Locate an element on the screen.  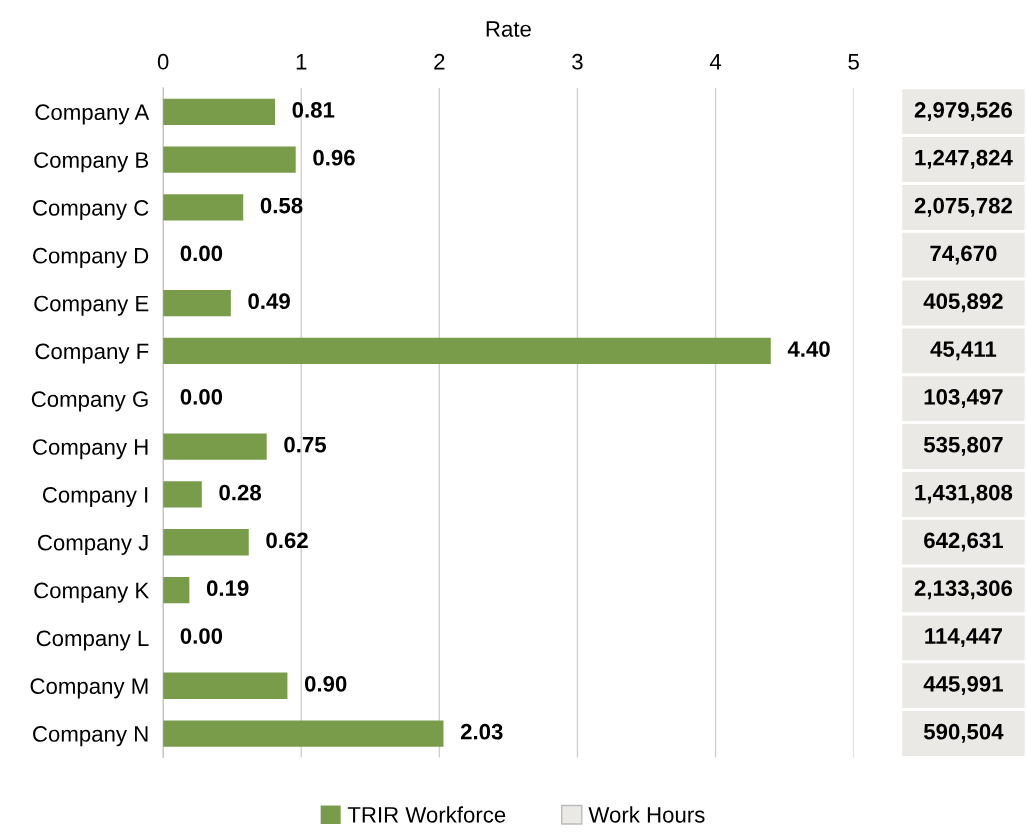
y-tick-label: Company A is located at coordinates (92, 114).